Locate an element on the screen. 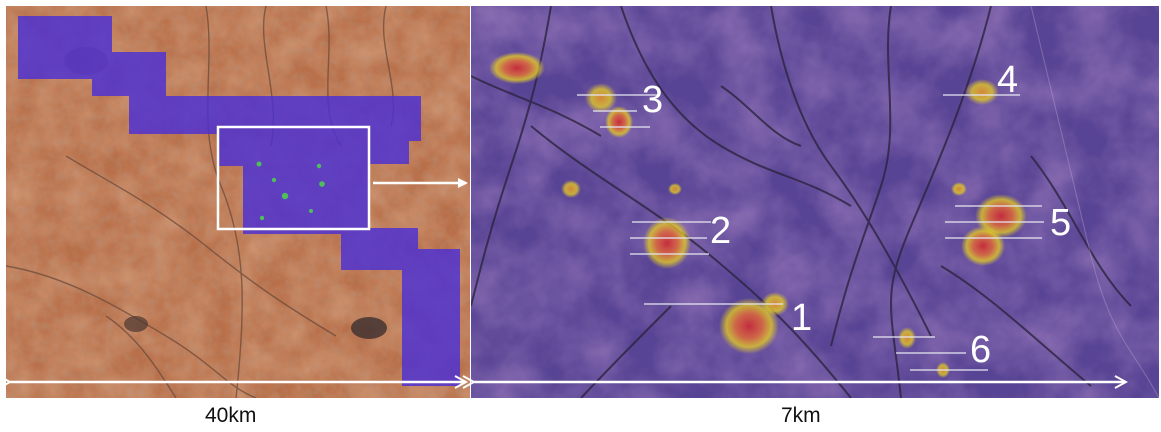 This screenshot has width=1161, height=432. zoom-extent-box is located at coordinates (293, 178).